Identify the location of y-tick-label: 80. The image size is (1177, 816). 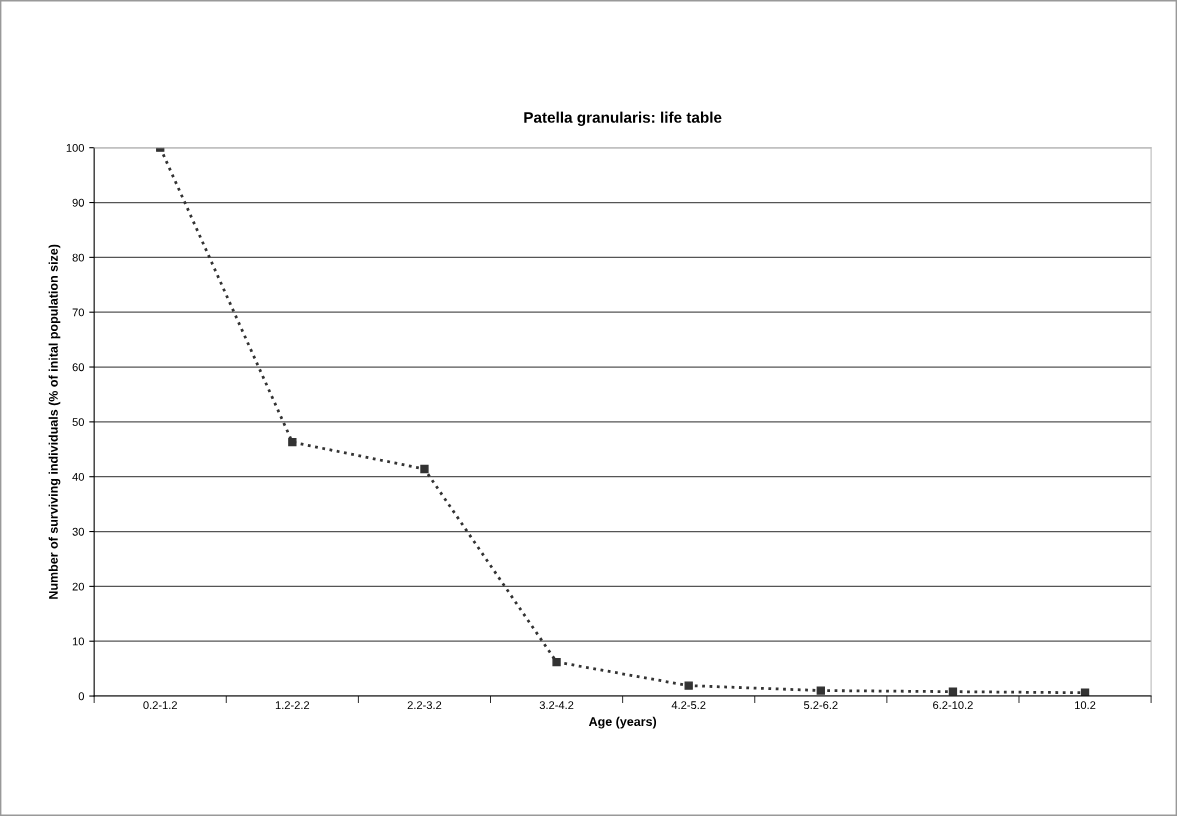
(78, 257).